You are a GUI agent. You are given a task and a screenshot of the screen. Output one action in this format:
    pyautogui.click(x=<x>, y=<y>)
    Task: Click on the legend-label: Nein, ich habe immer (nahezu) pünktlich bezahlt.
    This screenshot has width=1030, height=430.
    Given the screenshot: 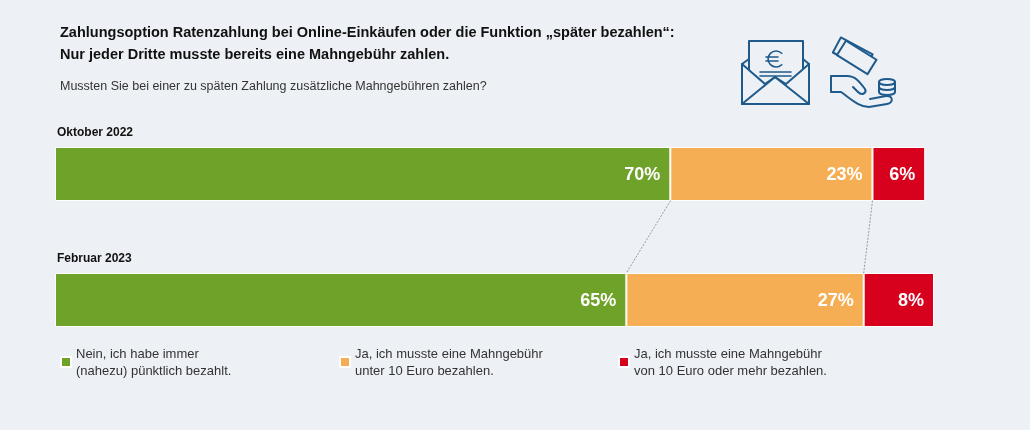 What is the action you would take?
    pyautogui.click(x=154, y=362)
    